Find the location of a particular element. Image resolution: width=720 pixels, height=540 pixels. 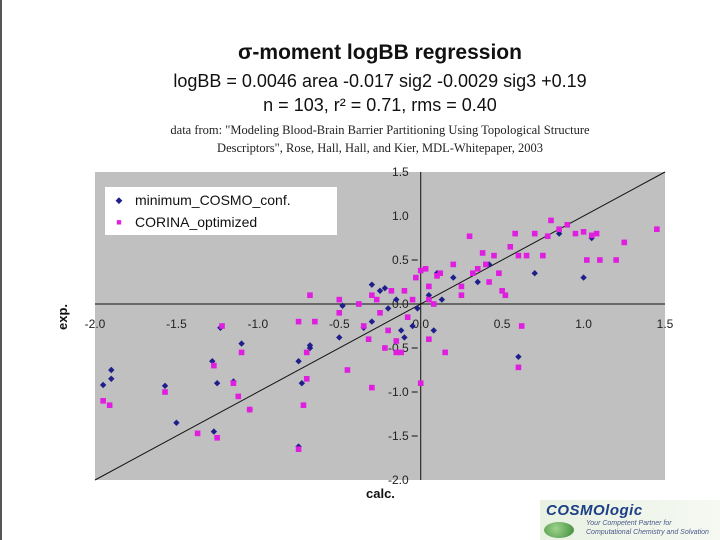

y-tick-label: 1.0 is located at coordinates (400, 216).